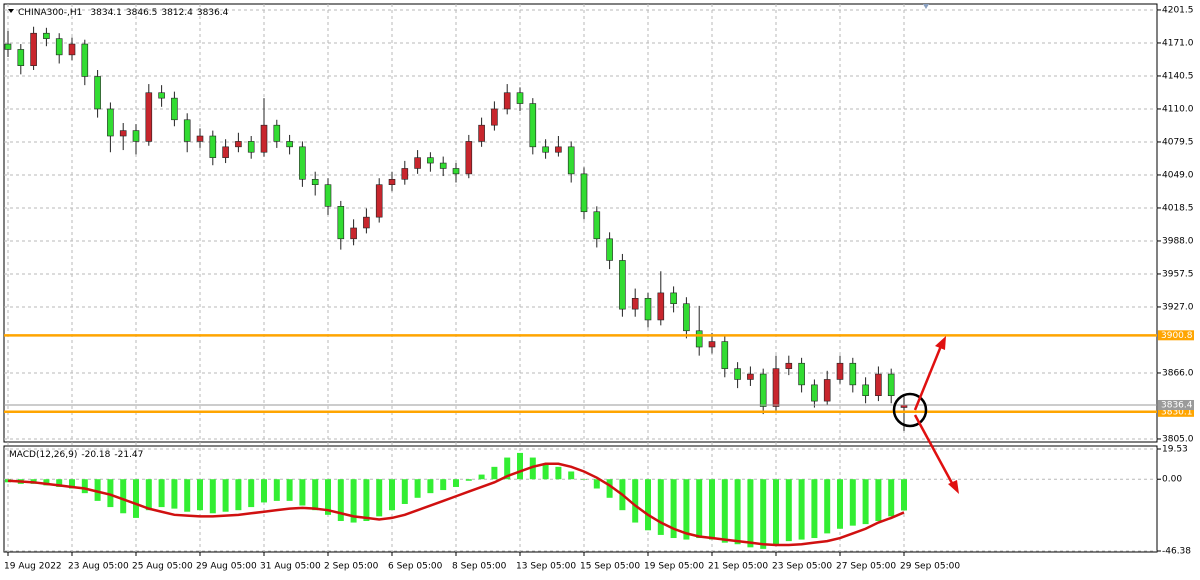 The width and height of the screenshot is (1200, 580). Describe the element at coordinates (1178, 10) in the screenshot. I see `y-tick-label: 4201.5` at that location.